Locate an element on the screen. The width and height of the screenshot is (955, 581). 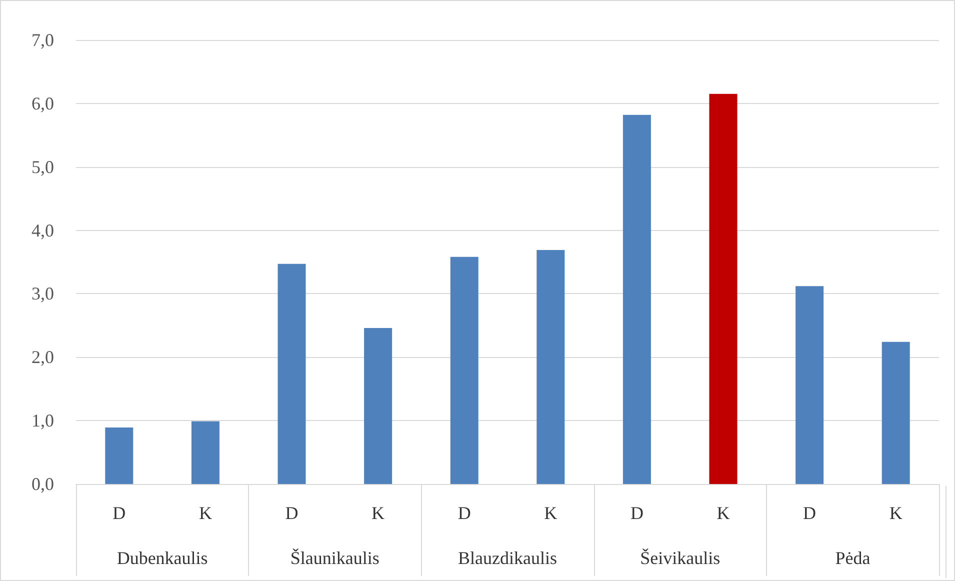
y-tick-label: 2,0 is located at coordinates (43, 357).